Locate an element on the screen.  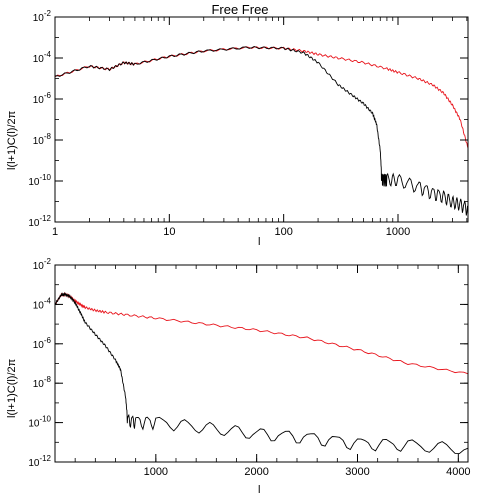
x-tick-label: 3000 is located at coordinates (357, 472).